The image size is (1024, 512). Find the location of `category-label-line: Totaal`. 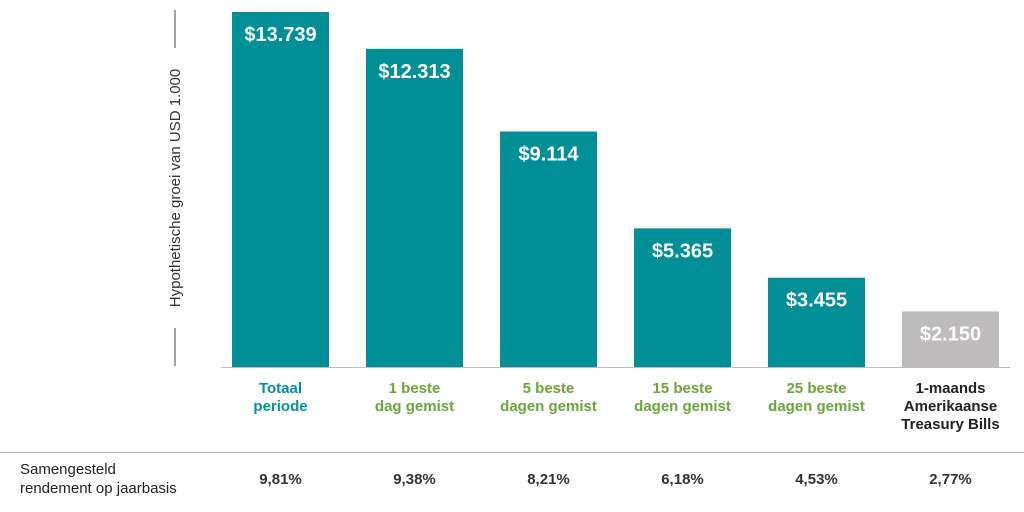

category-label-line: Totaal is located at coordinates (280, 388).